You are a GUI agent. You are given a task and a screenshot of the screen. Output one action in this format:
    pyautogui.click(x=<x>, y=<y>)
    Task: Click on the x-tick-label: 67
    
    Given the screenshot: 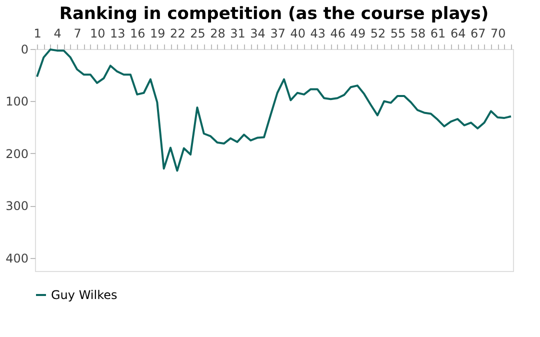 What is the action you would take?
    pyautogui.click(x=478, y=33)
    